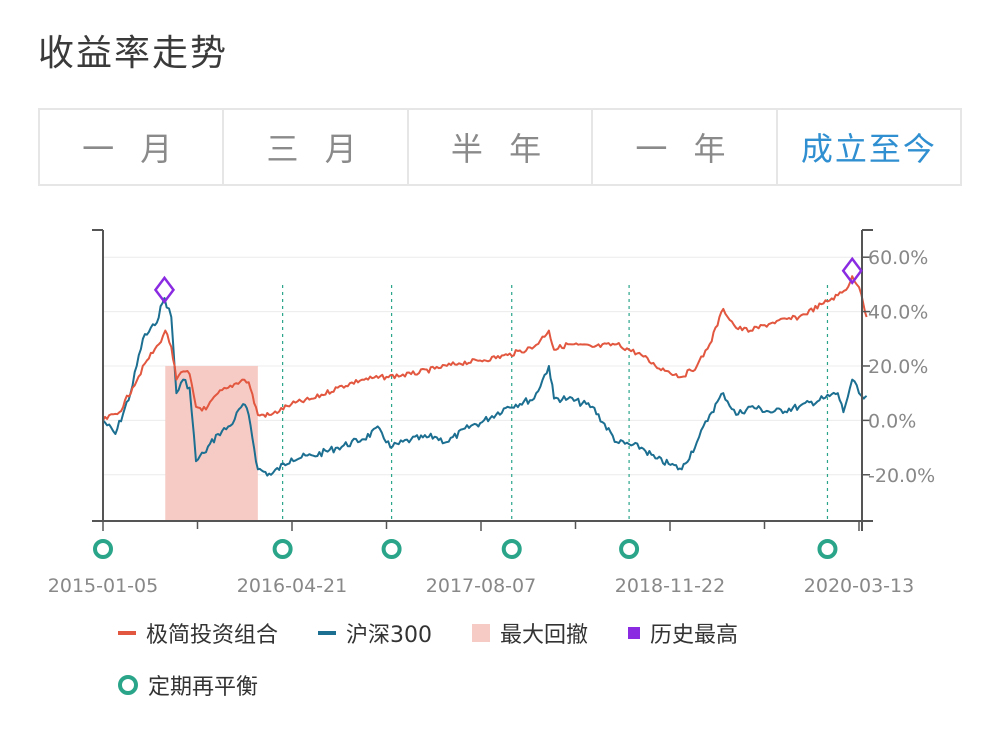 This screenshot has height=729, width=1000. I want to click on period-tabs: 一 月 三 月 半 年 一 年 成立至今, so click(500, 147).